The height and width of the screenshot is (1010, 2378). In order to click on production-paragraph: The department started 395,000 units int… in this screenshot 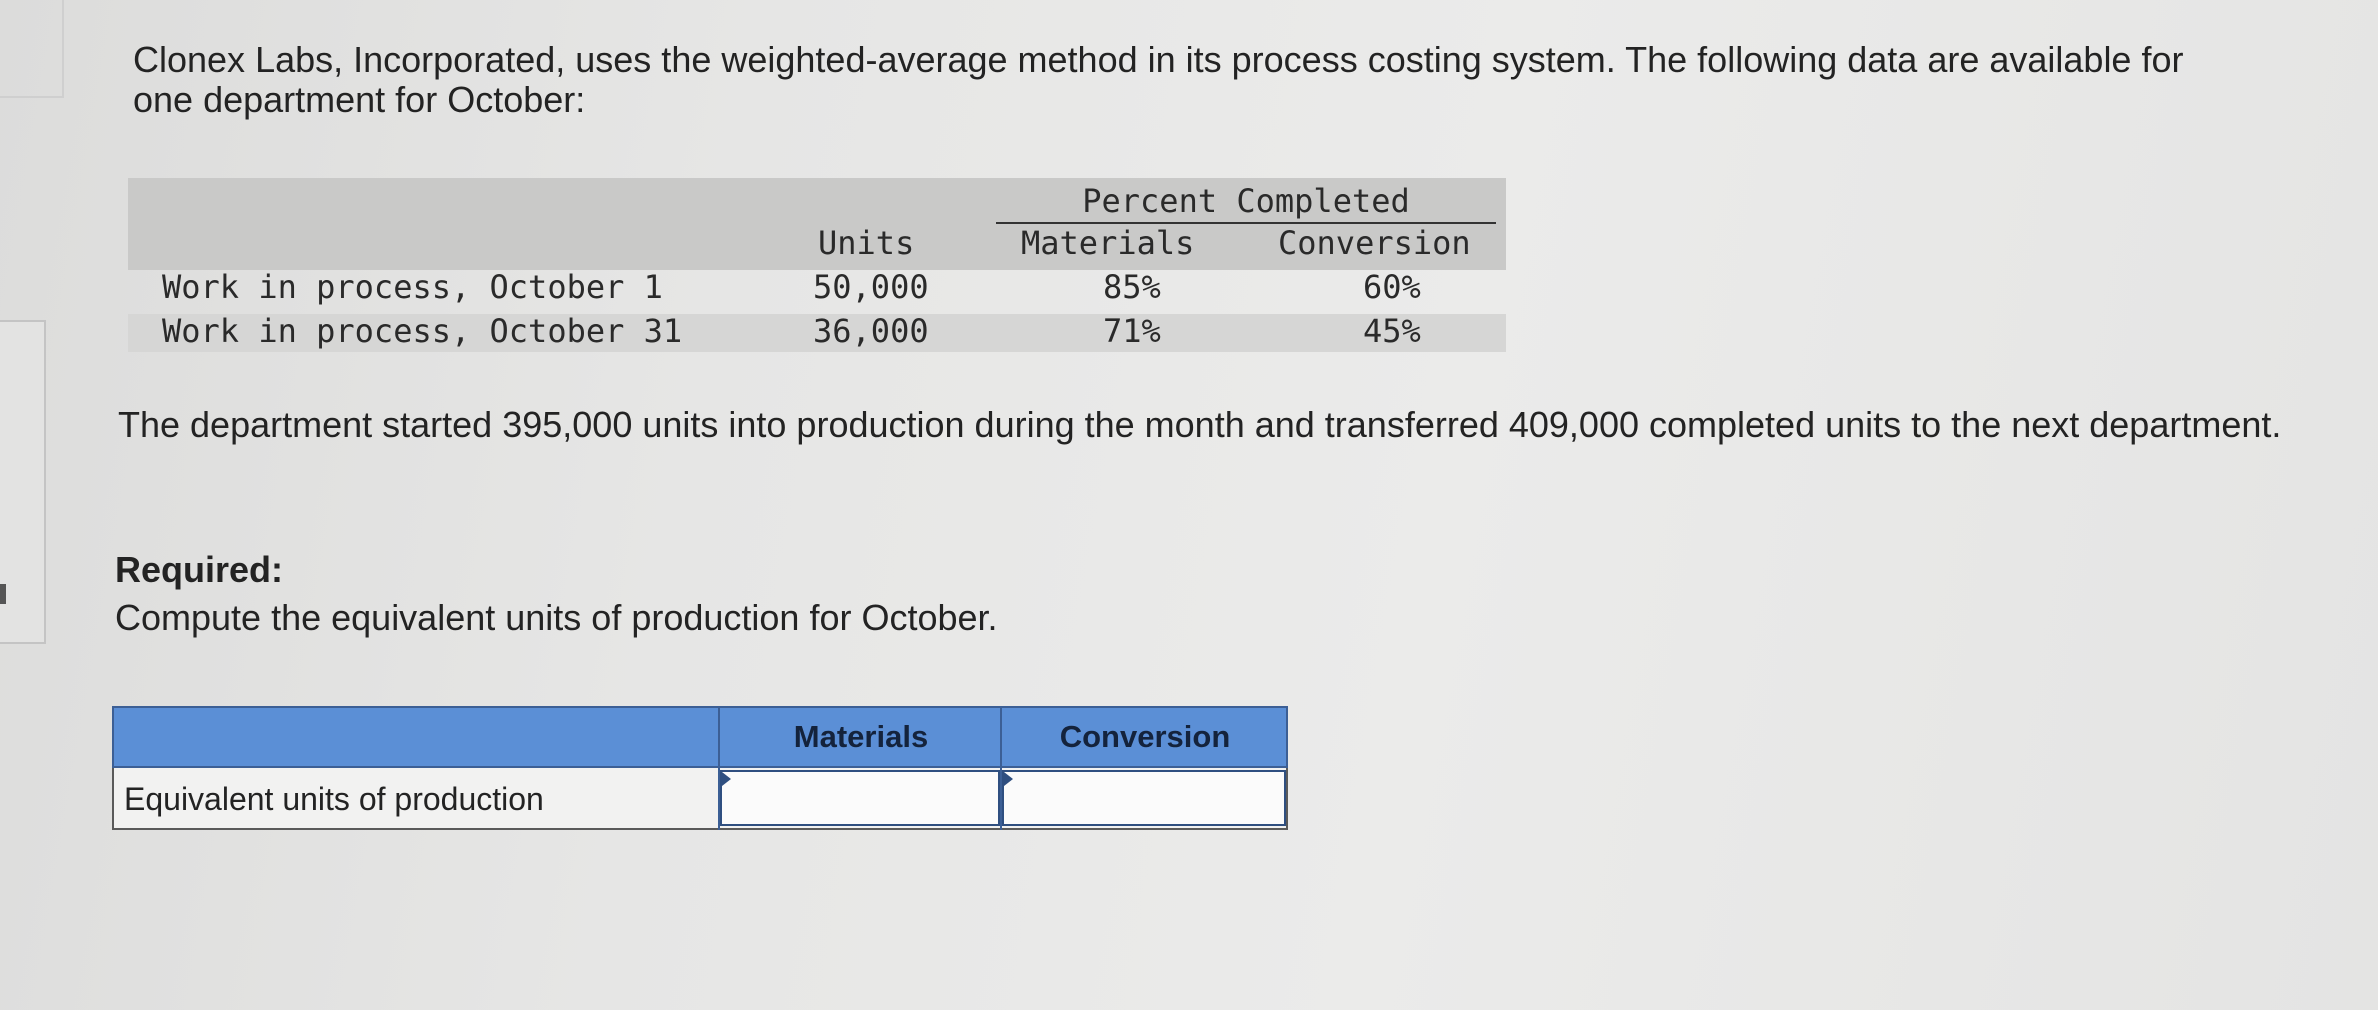, I will do `click(1200, 424)`.